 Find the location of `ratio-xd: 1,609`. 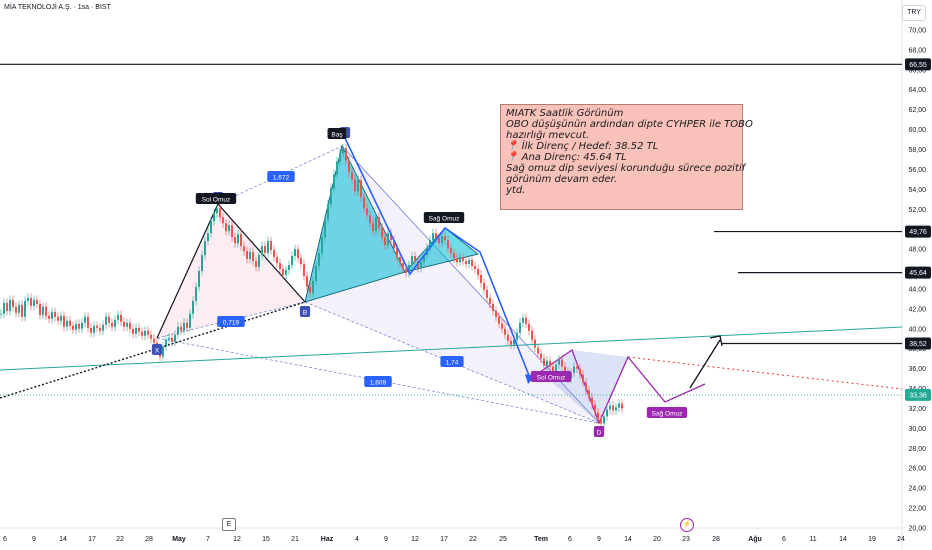

ratio-xd: 1,609 is located at coordinates (378, 383).